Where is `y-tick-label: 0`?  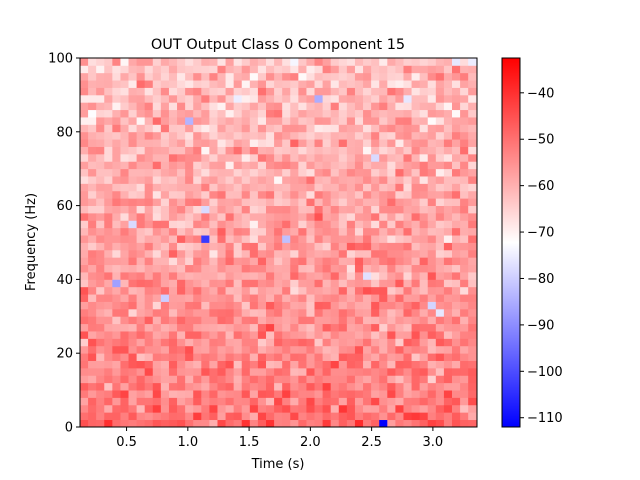
y-tick-label: 0 is located at coordinates (69, 428).